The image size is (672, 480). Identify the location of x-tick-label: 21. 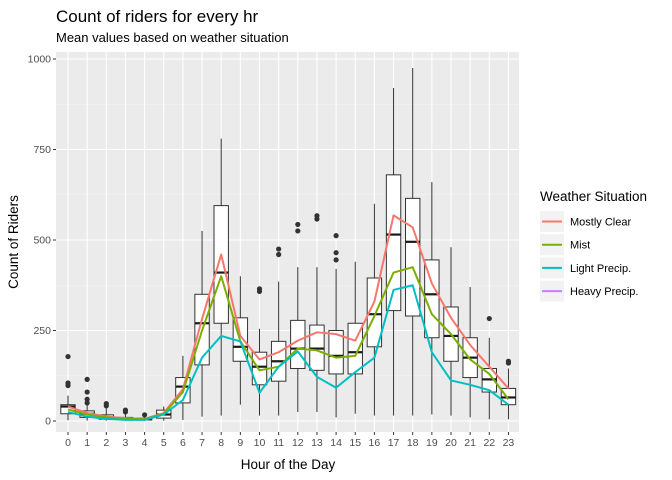
(470, 443).